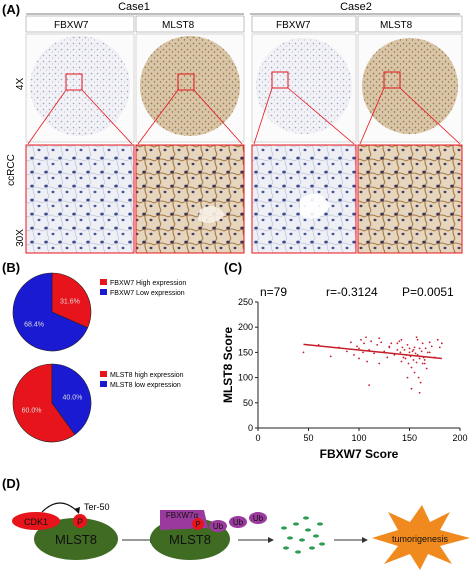 The height and width of the screenshot is (572, 474). I want to click on cdk1-label: CDK1, so click(36, 522).